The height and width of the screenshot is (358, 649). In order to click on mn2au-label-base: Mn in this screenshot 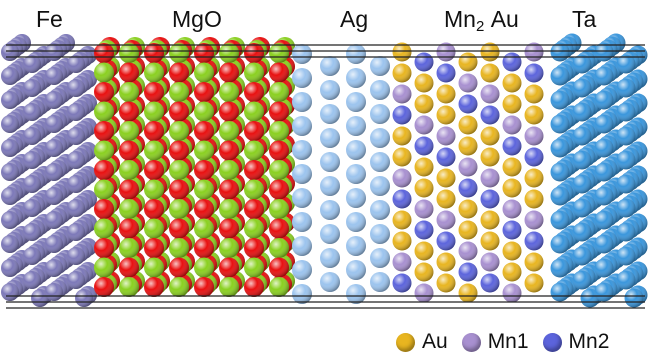, I will do `click(460, 19)`.